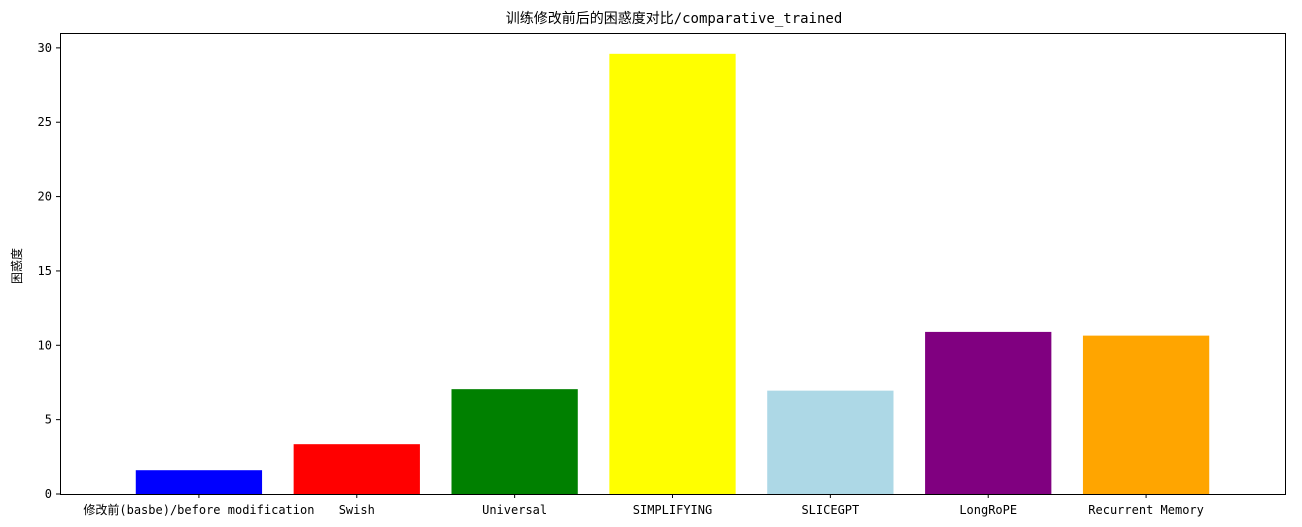 The height and width of the screenshot is (527, 1302). Describe the element at coordinates (830, 510) in the screenshot. I see `x-tick-label: SLICEGPT` at that location.